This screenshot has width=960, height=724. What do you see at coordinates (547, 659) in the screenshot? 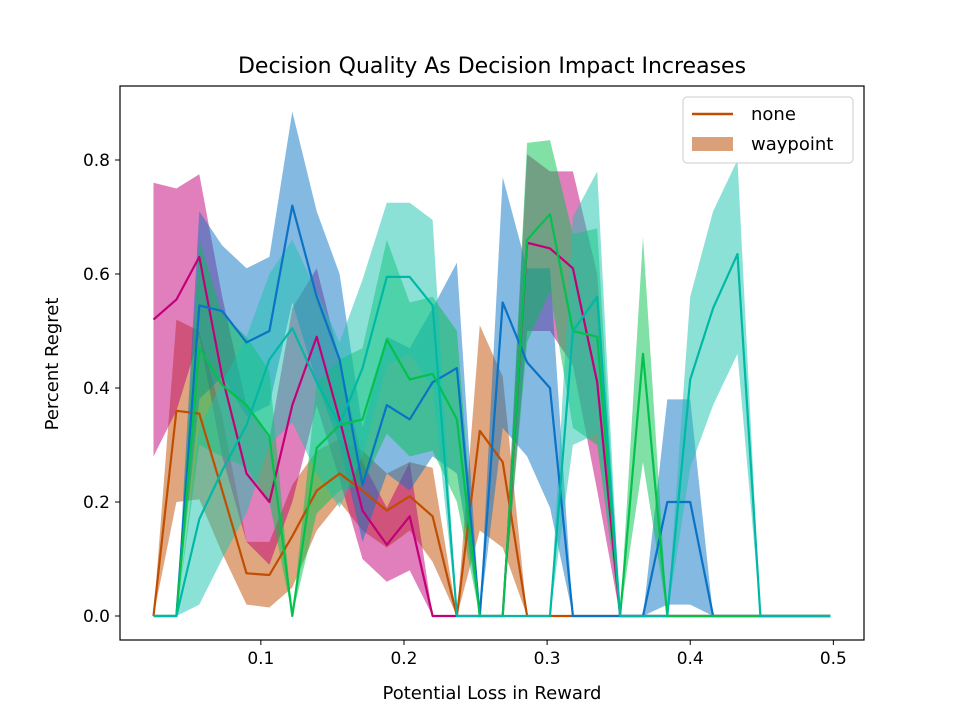
I see `x-tick-label: 0.3` at bounding box center [547, 659].